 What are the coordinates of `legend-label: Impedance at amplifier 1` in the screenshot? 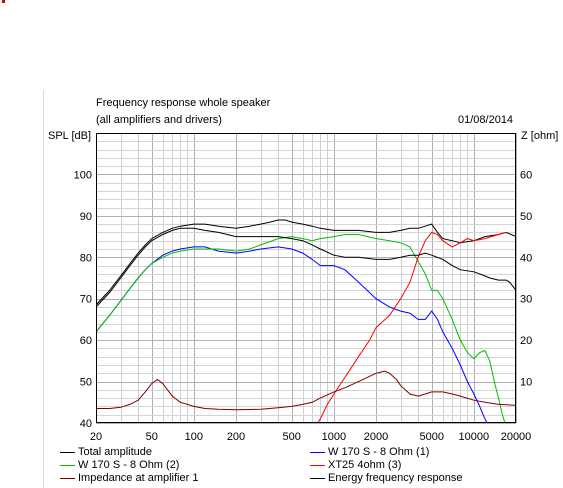 It's located at (138, 478).